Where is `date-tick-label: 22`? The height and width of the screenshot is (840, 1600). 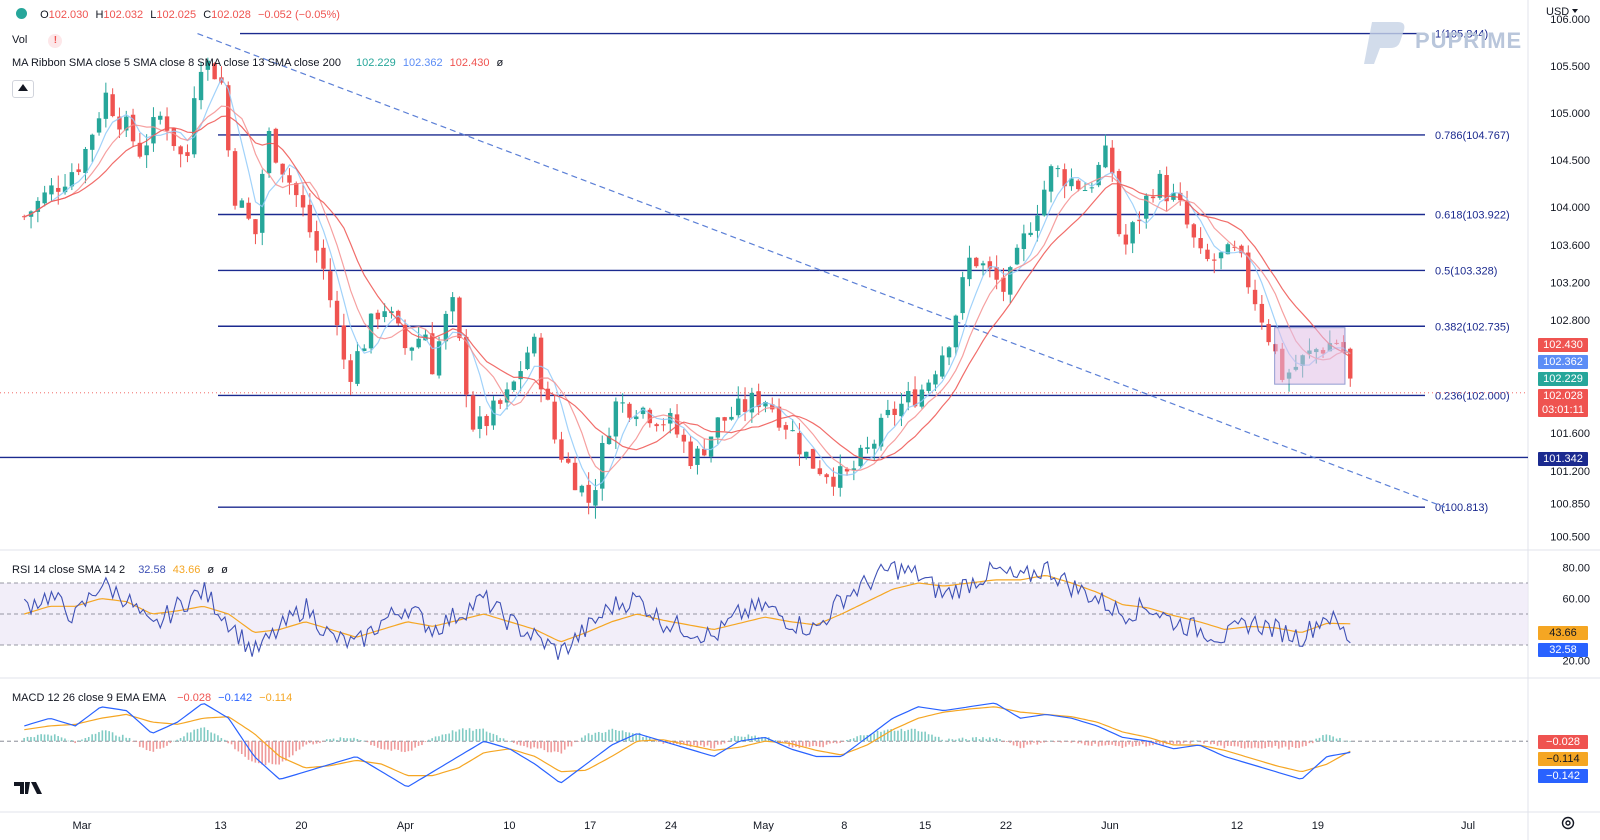 date-tick-label: 22 is located at coordinates (1006, 826).